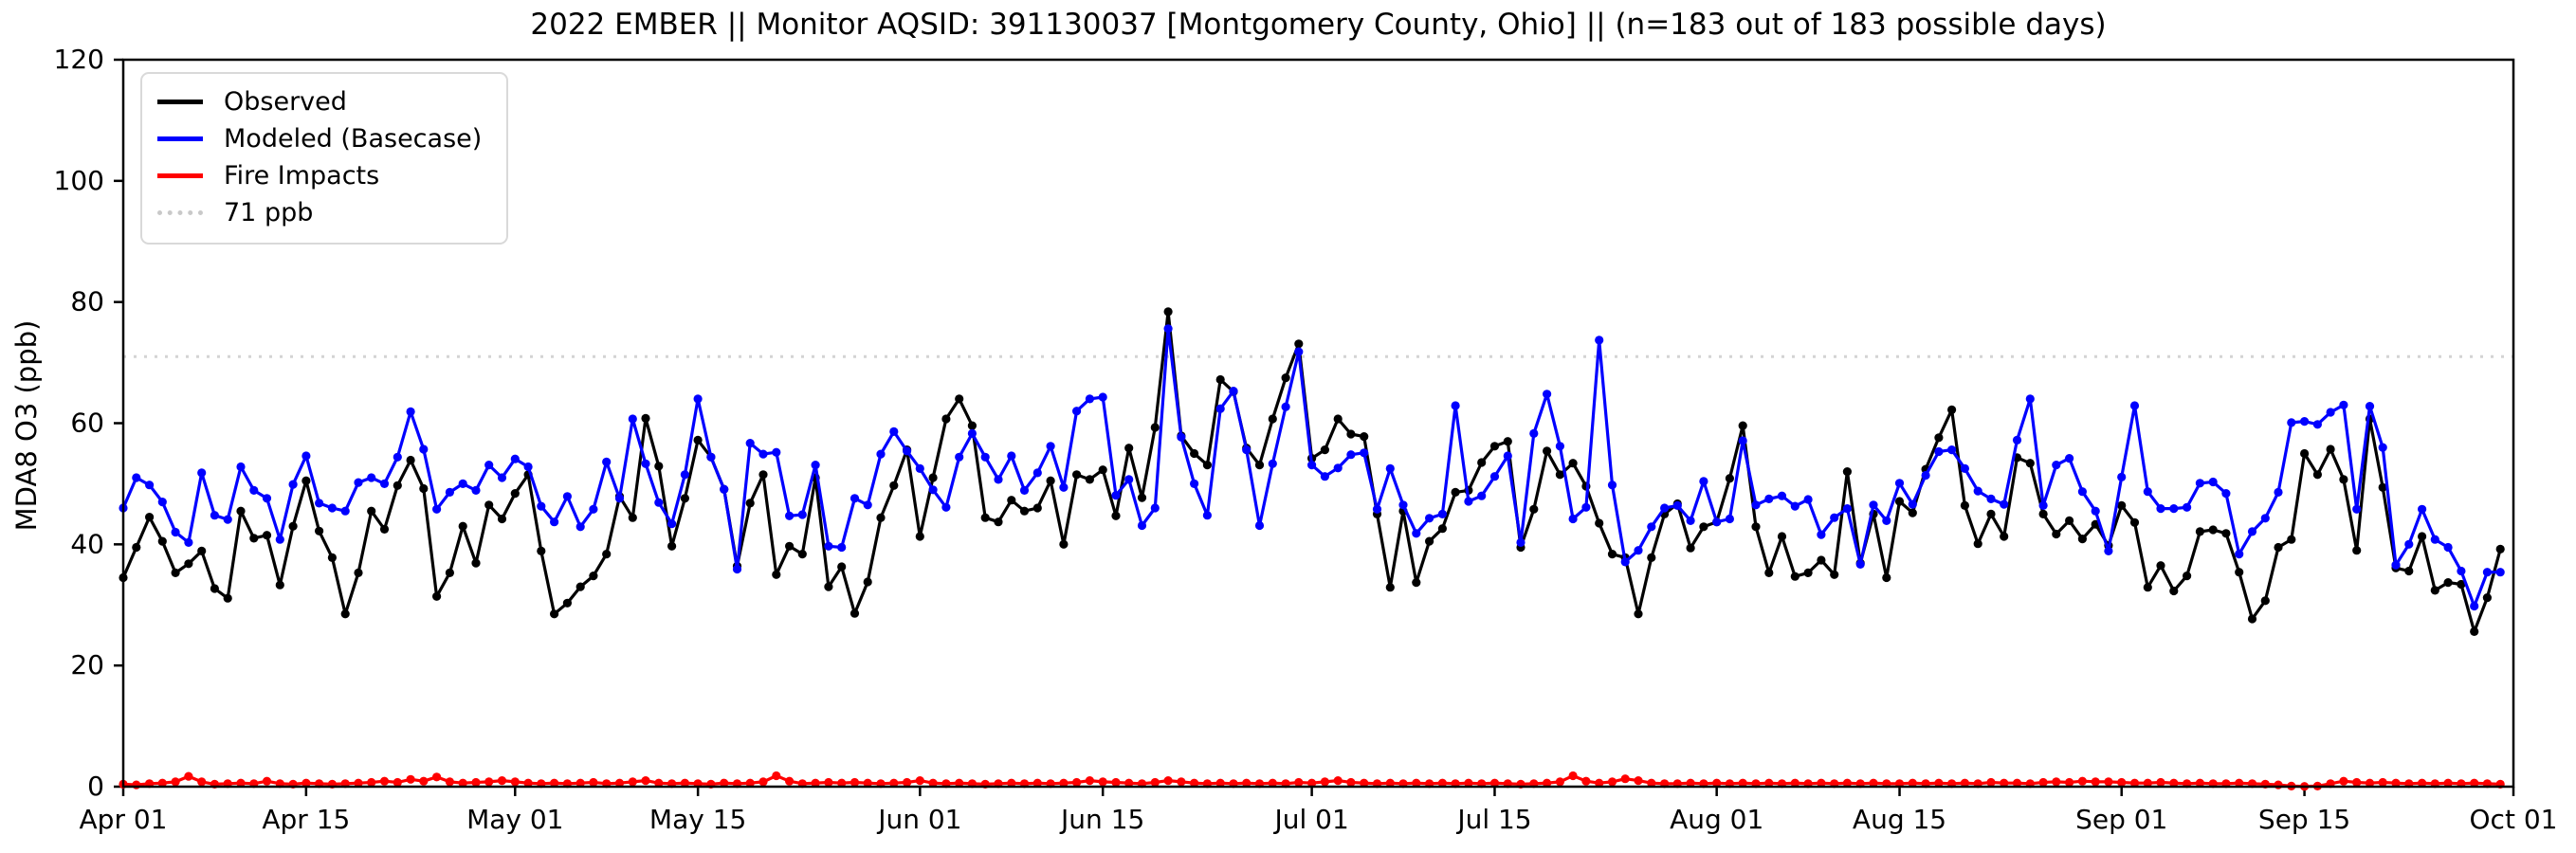  I want to click on threshold-line-swatch, so click(180, 212).